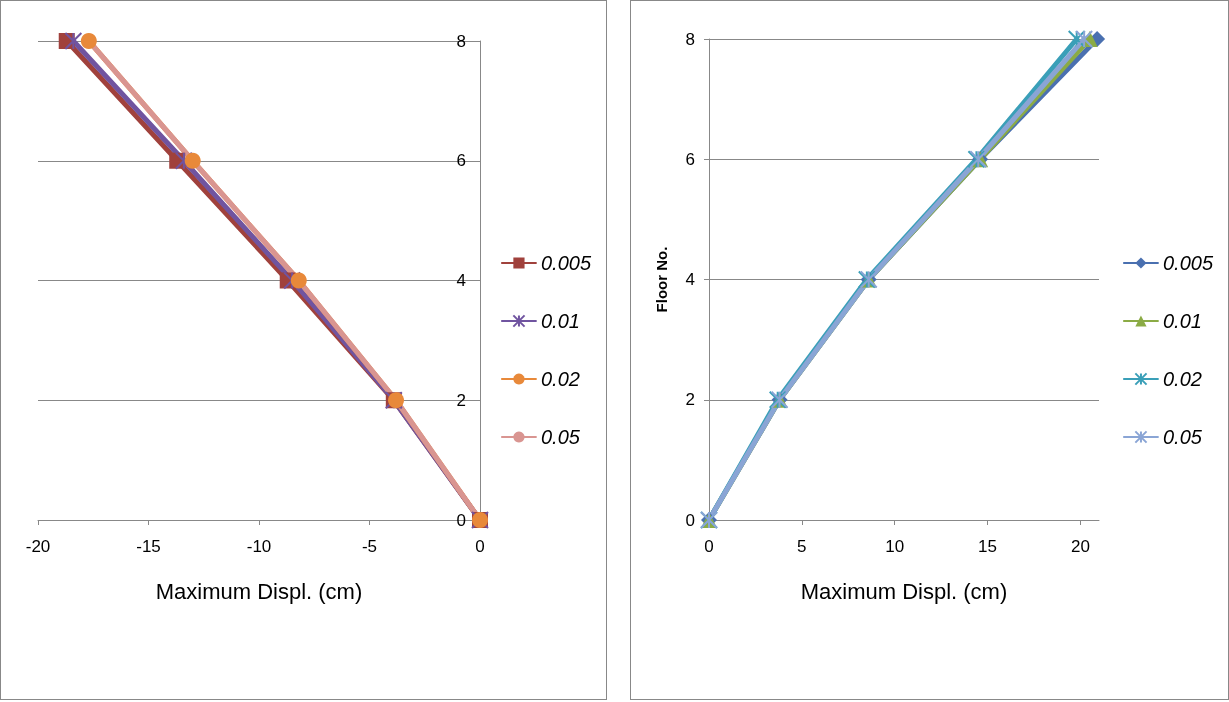 This screenshot has height=702, width=1229. What do you see at coordinates (38, 546) in the screenshot?
I see `x-tick-label: -20` at bounding box center [38, 546].